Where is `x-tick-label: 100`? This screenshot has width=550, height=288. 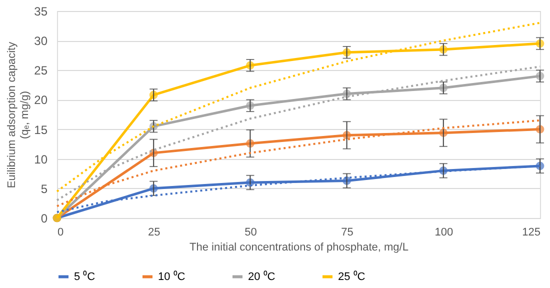
x-tick-label: 100 is located at coordinates (444, 232).